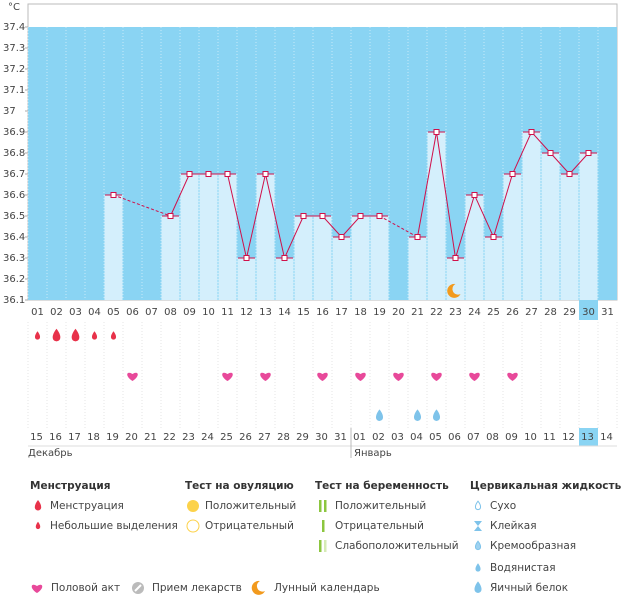 This screenshot has width=626, height=595. I want to click on legend-item: Положительный, so click(250, 506).